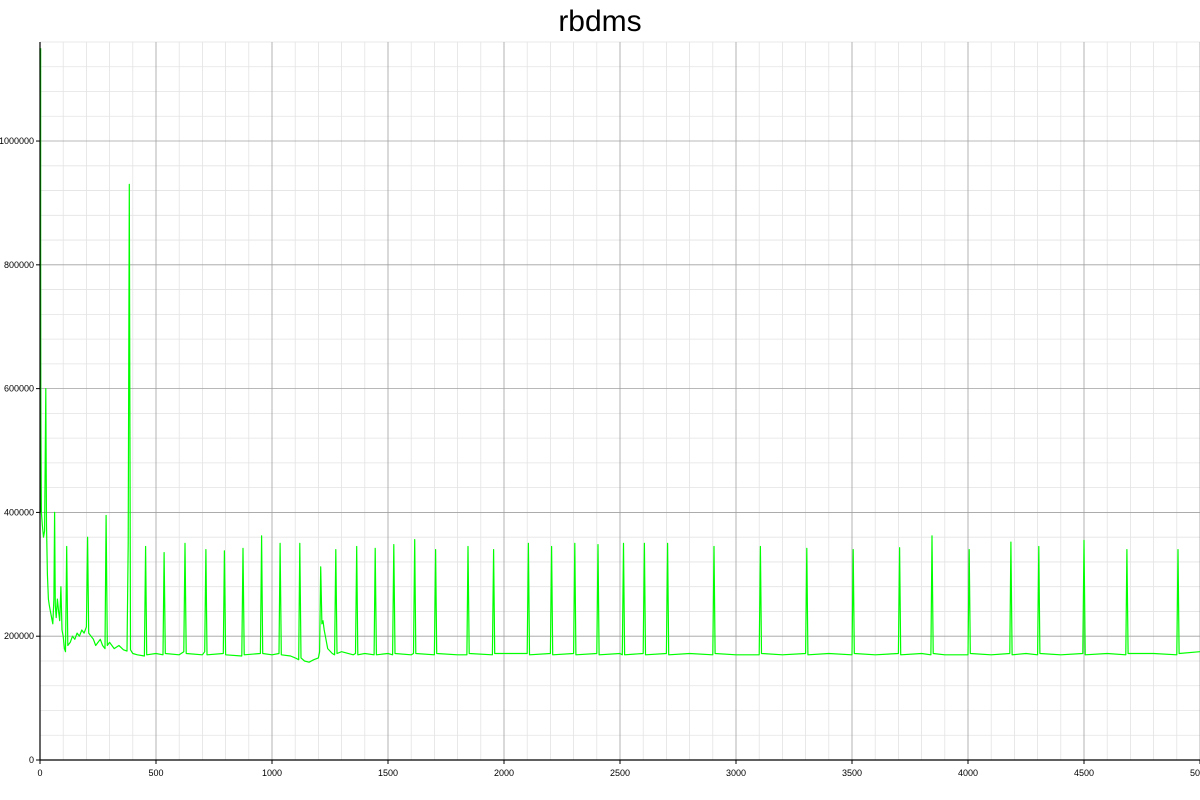 Image resolution: width=1200 pixels, height=800 pixels. I want to click on x-tick-label: 3000, so click(736, 773).